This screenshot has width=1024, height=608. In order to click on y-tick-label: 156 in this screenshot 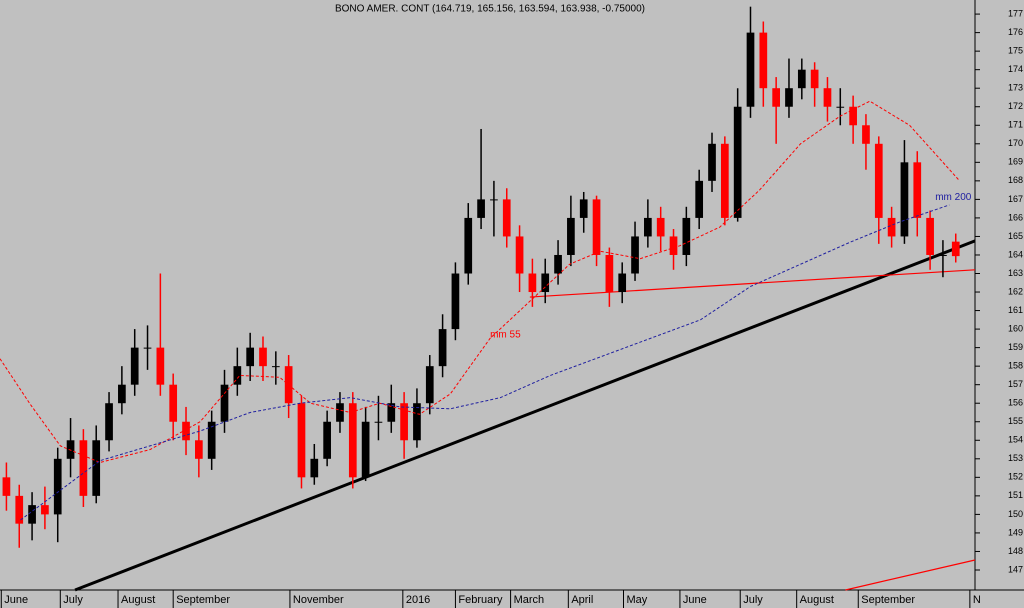, I will do `click(1015, 403)`.